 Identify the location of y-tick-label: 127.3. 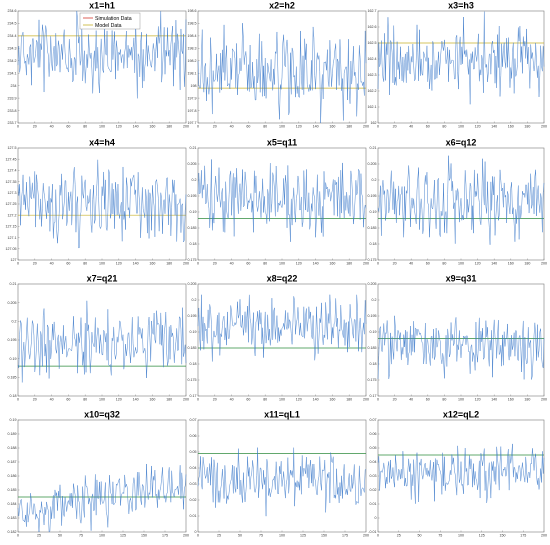
(12, 193).